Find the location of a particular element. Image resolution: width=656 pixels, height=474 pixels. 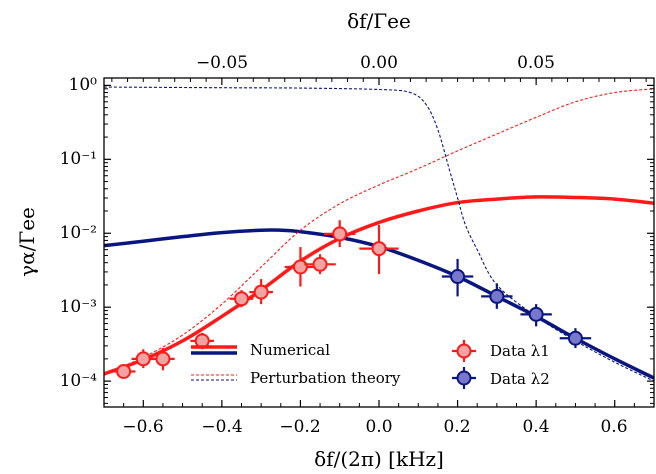

legend-label-perturbation: Perturbation theory is located at coordinates (325, 378).